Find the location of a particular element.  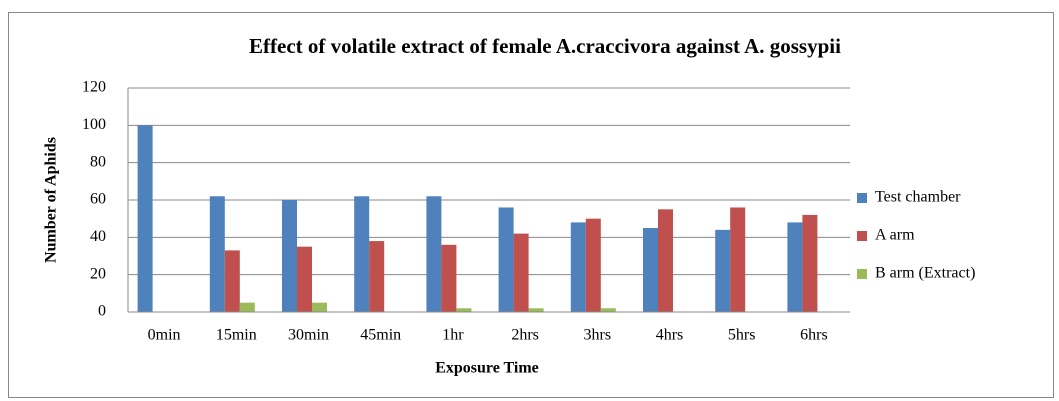

y-axis-title: Number of Aphids is located at coordinates (51, 200).